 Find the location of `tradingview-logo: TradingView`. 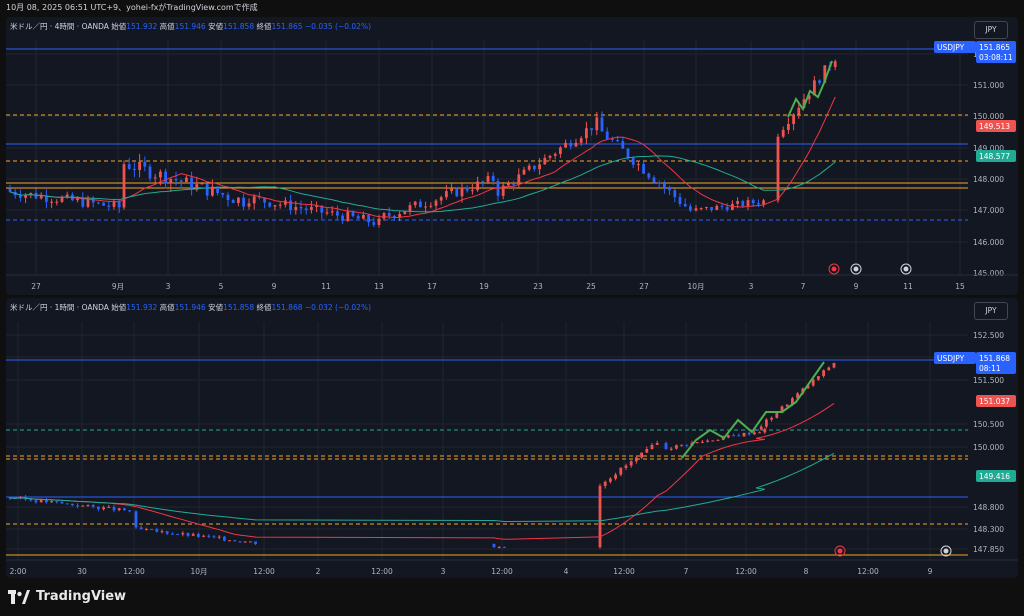

tradingview-logo: TradingView is located at coordinates (67, 596).